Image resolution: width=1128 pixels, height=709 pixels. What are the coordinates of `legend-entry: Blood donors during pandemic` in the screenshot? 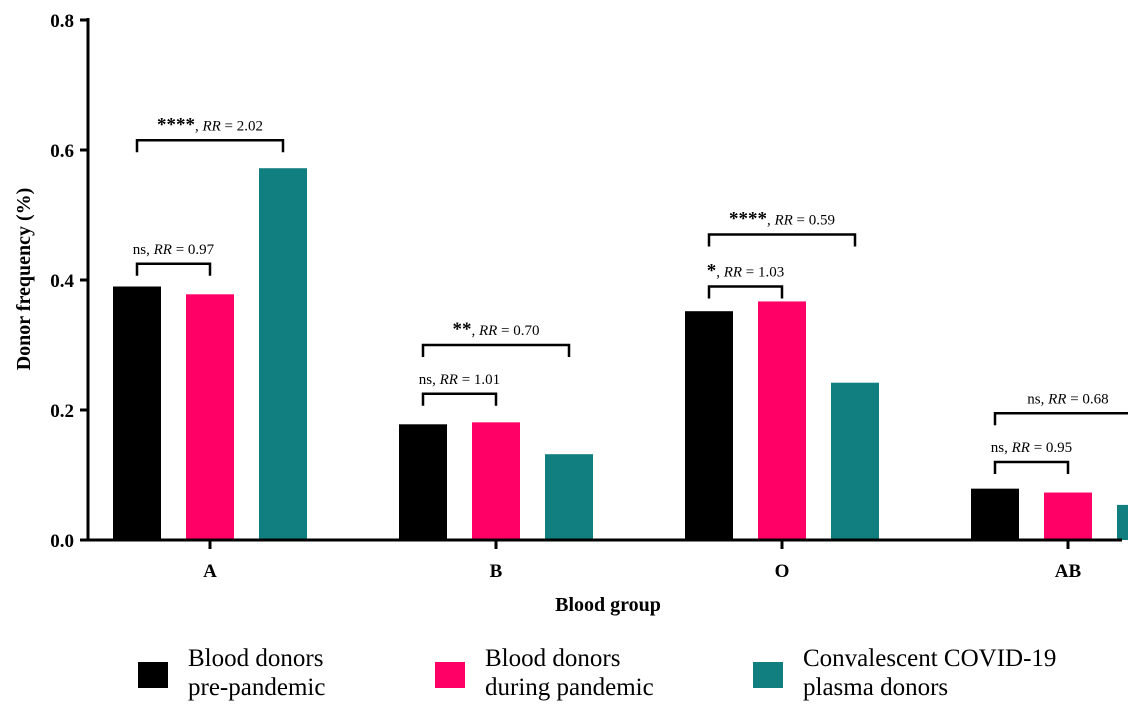 It's located at (569, 673).